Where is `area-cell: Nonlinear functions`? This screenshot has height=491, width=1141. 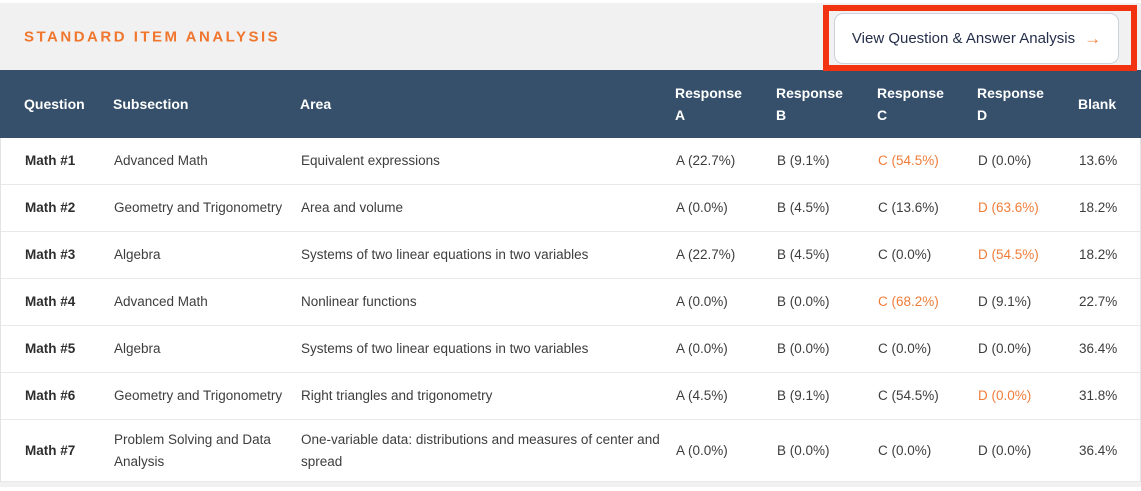 area-cell: Nonlinear functions is located at coordinates (359, 302).